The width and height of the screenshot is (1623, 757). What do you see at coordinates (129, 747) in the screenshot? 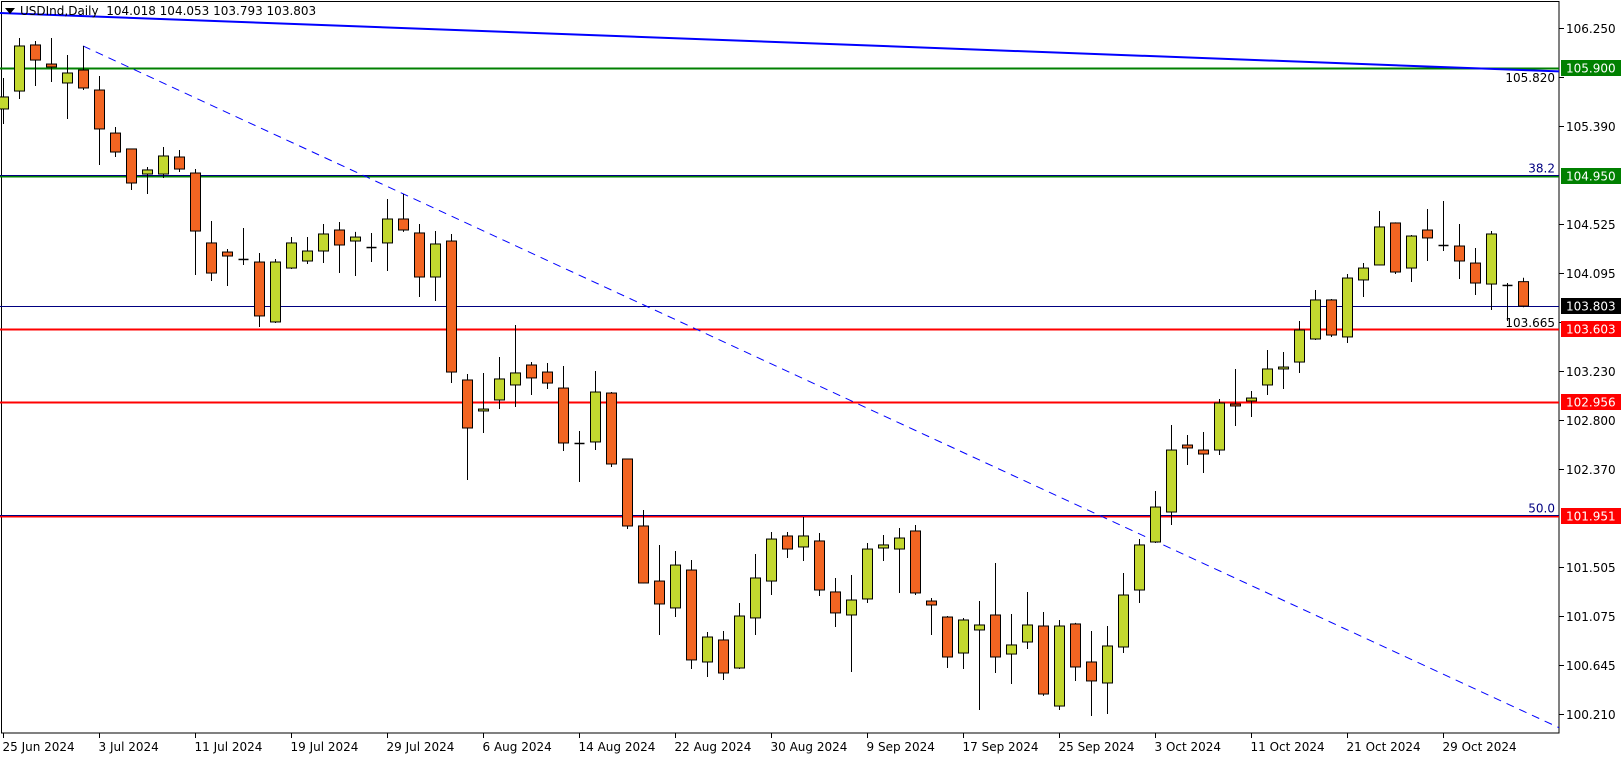
I see `x-tick-label: 3 Jul 2024` at bounding box center [129, 747].